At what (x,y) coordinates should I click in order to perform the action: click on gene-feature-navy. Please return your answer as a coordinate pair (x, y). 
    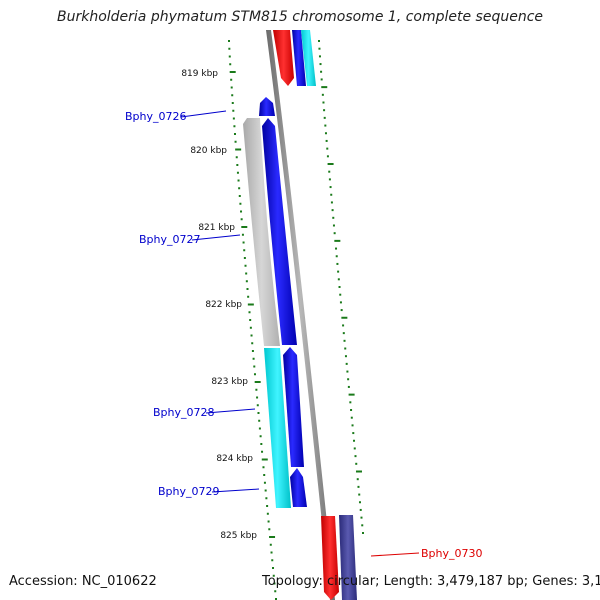
    Looking at the image, I should click on (348, 557).